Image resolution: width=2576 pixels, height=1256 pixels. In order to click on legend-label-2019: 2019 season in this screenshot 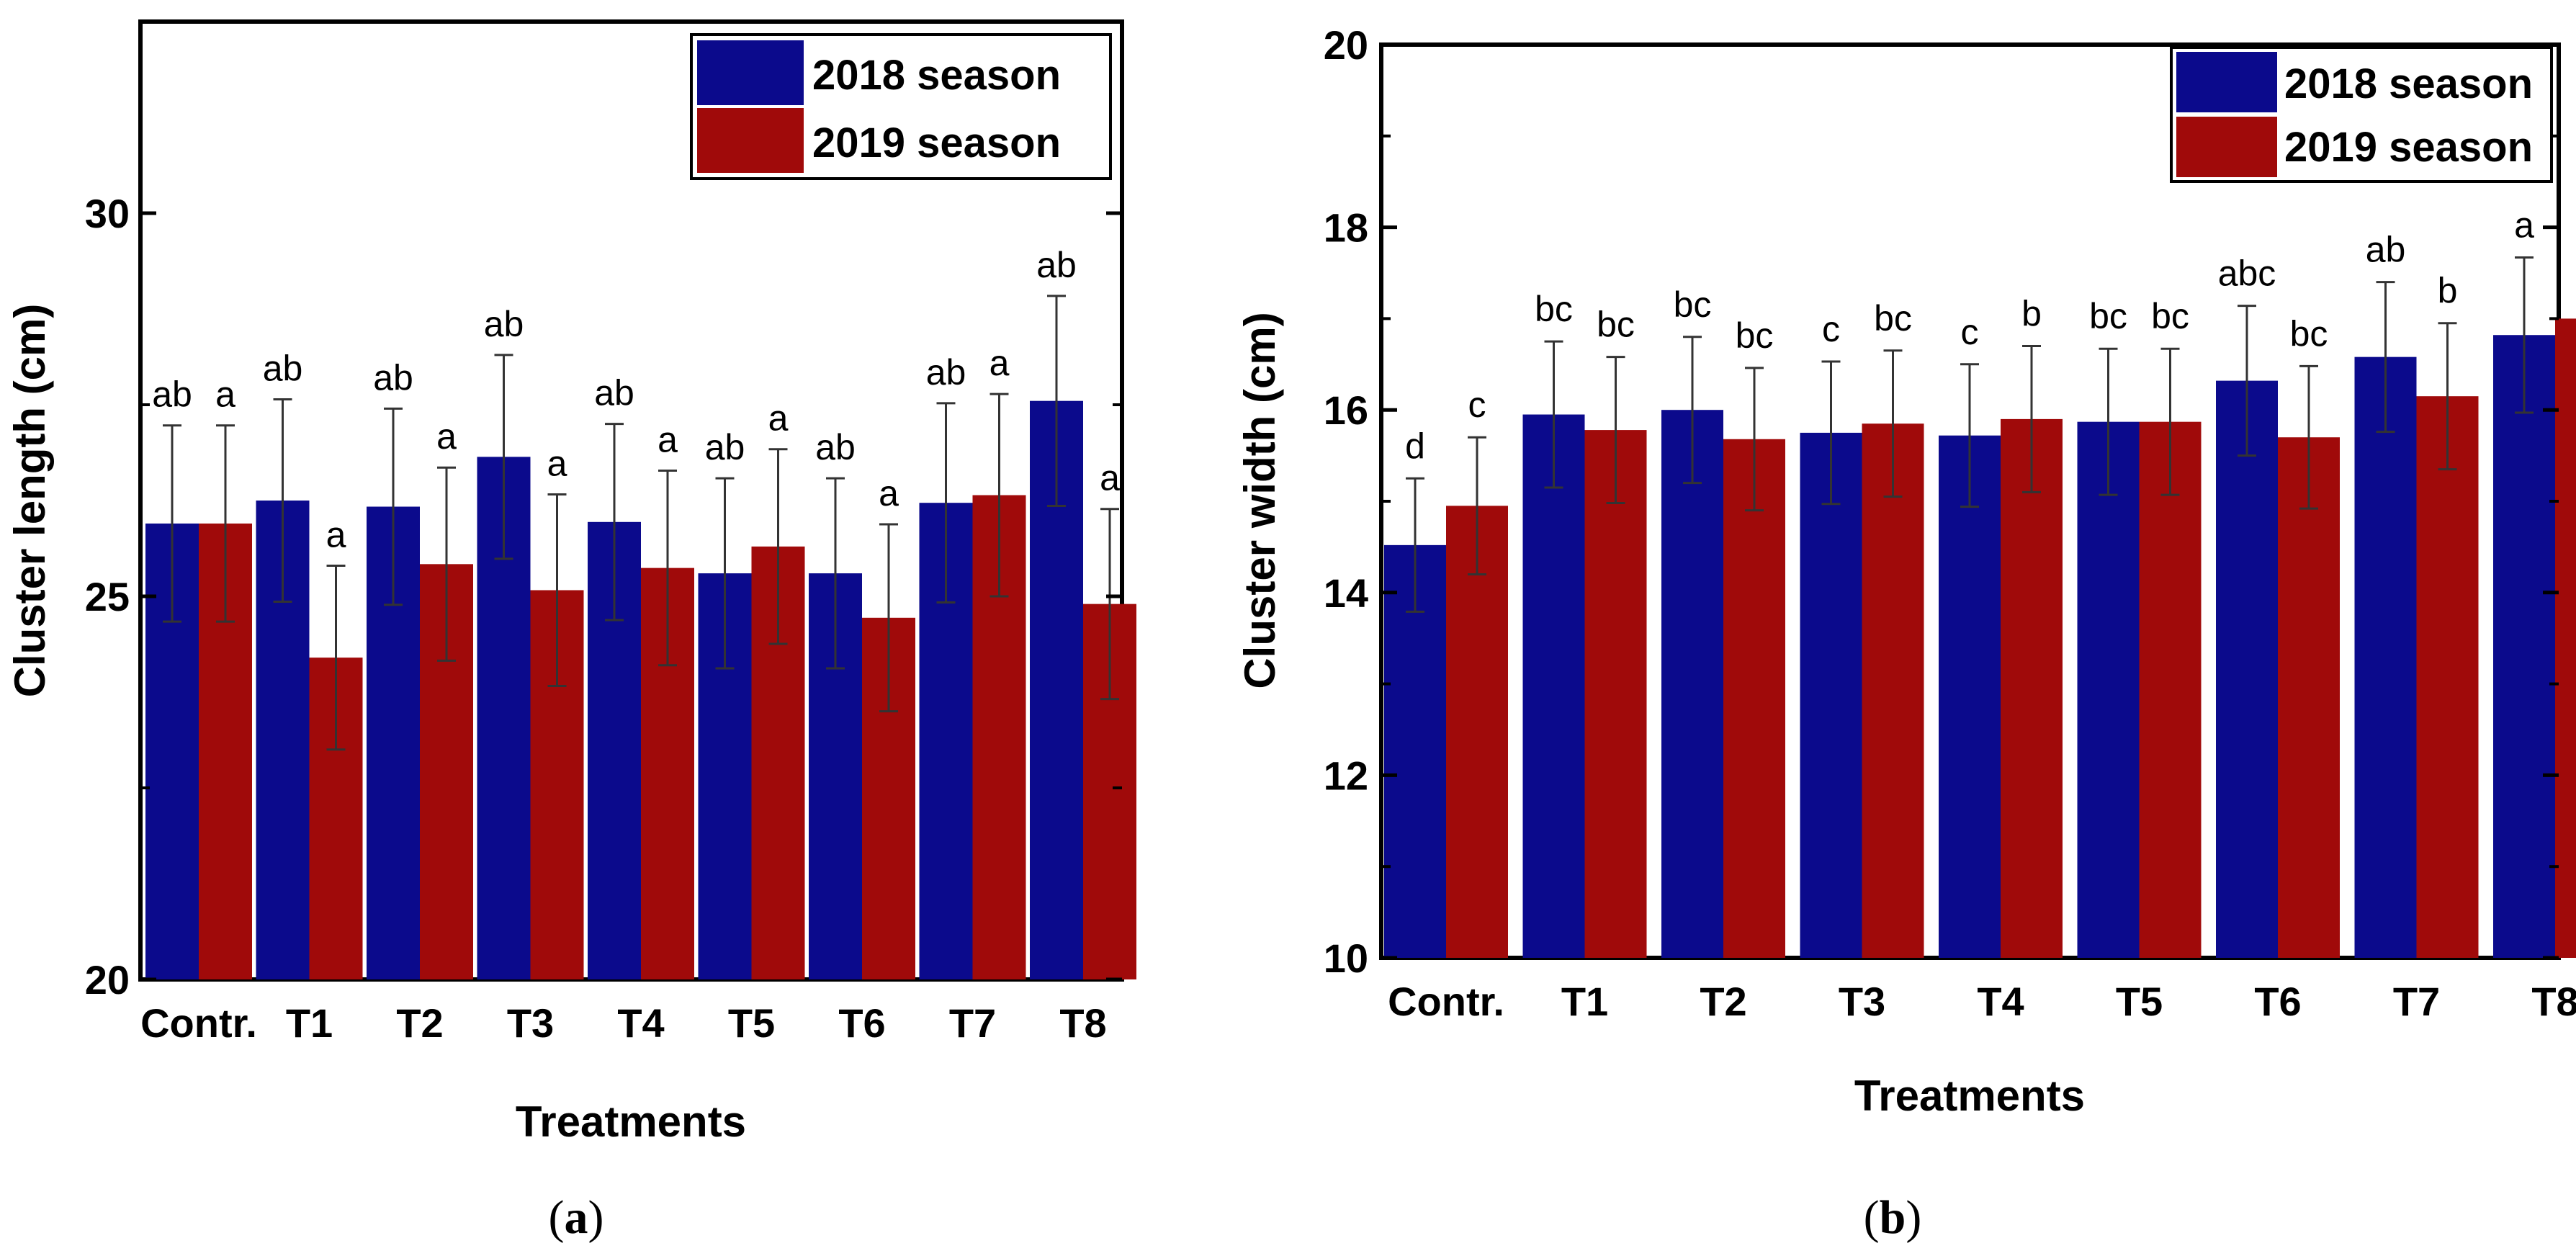, I will do `click(936, 143)`.